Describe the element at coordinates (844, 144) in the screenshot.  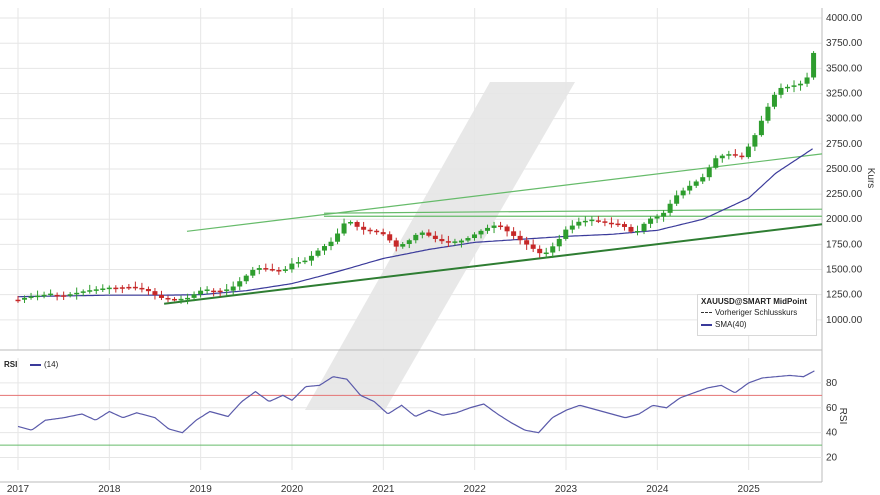
I see `price-tick-label: 2750.00` at that location.